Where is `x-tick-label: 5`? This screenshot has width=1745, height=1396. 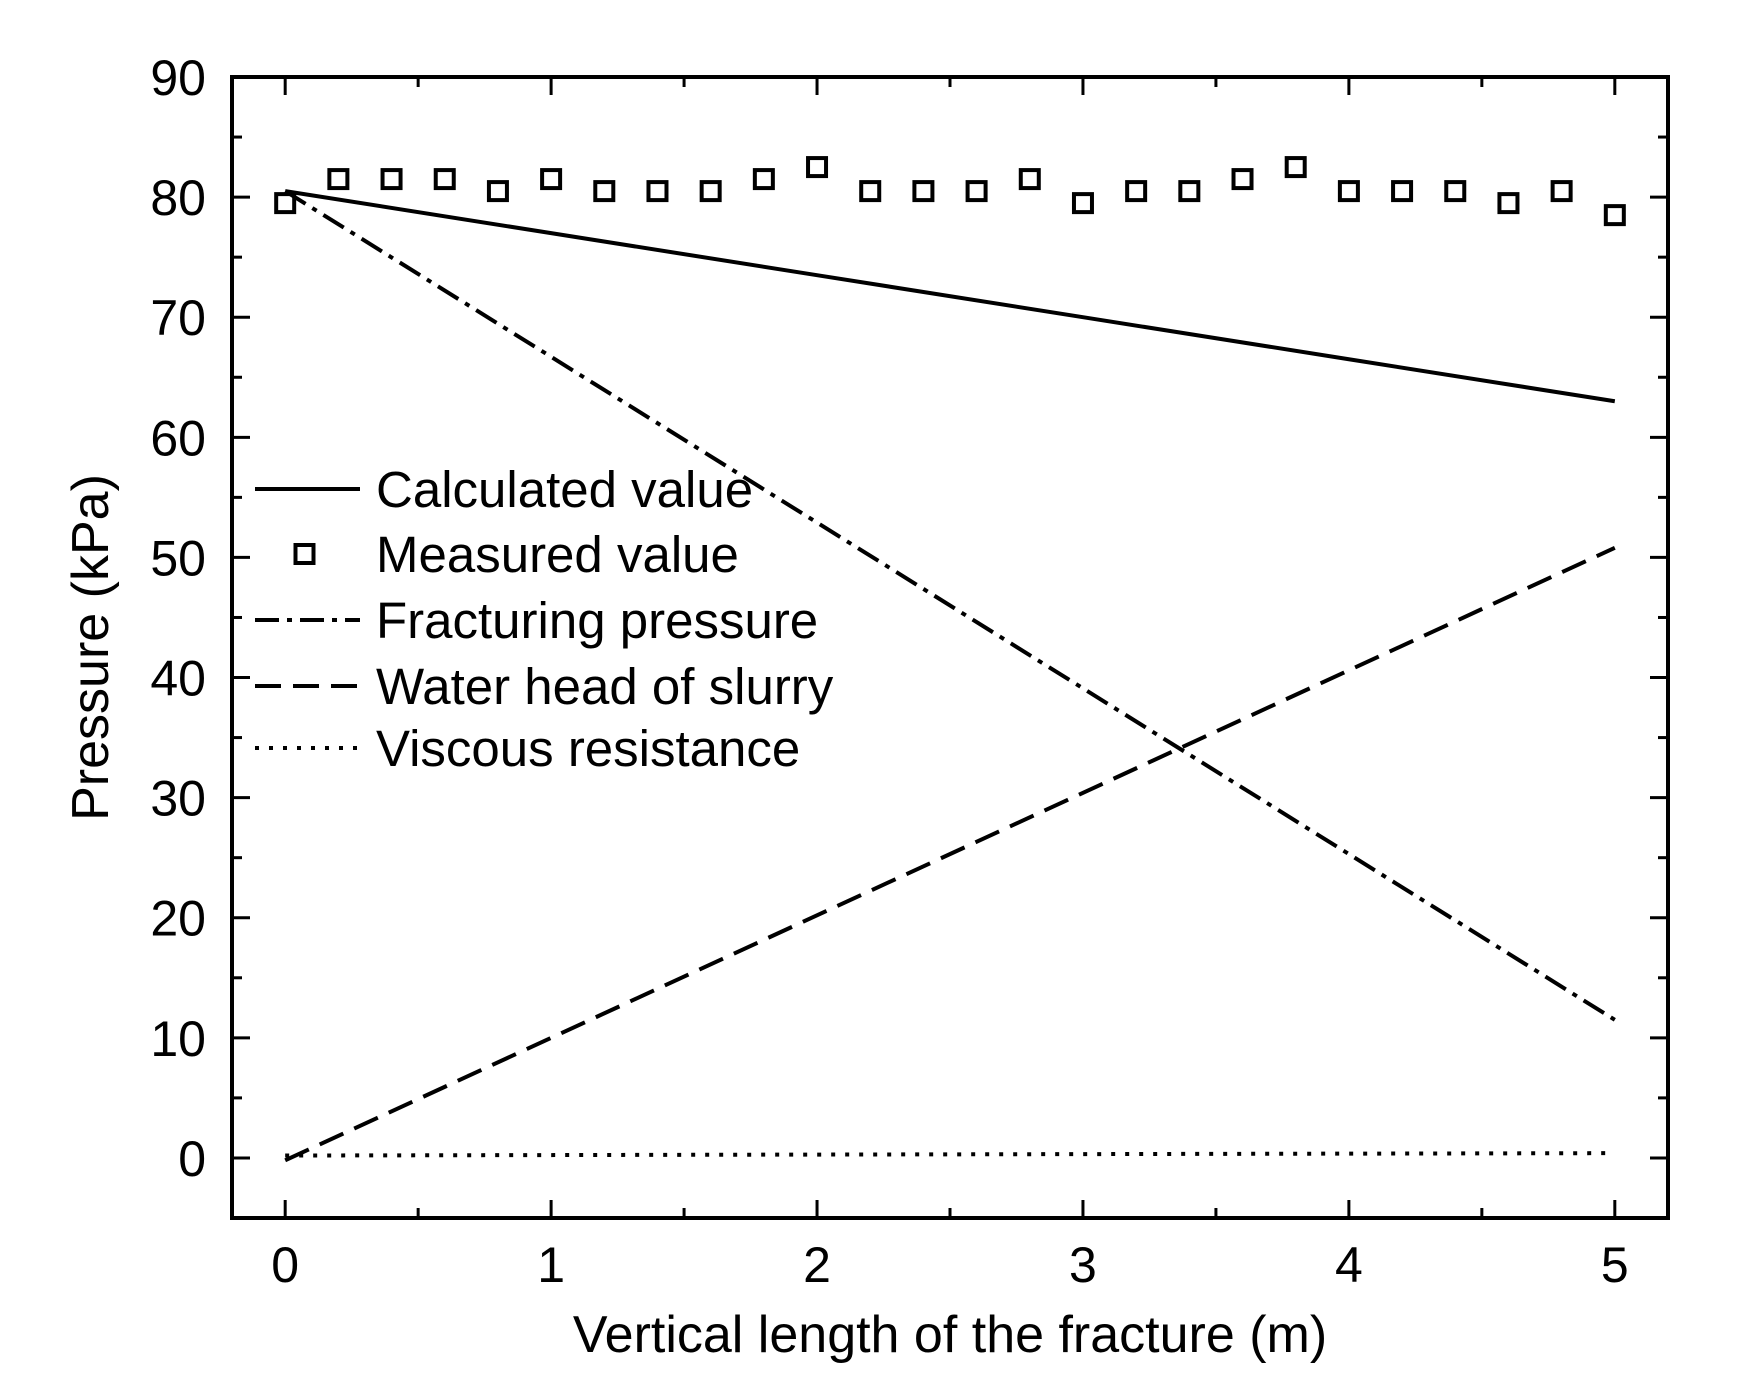
x-tick-label: 5 is located at coordinates (1615, 1265).